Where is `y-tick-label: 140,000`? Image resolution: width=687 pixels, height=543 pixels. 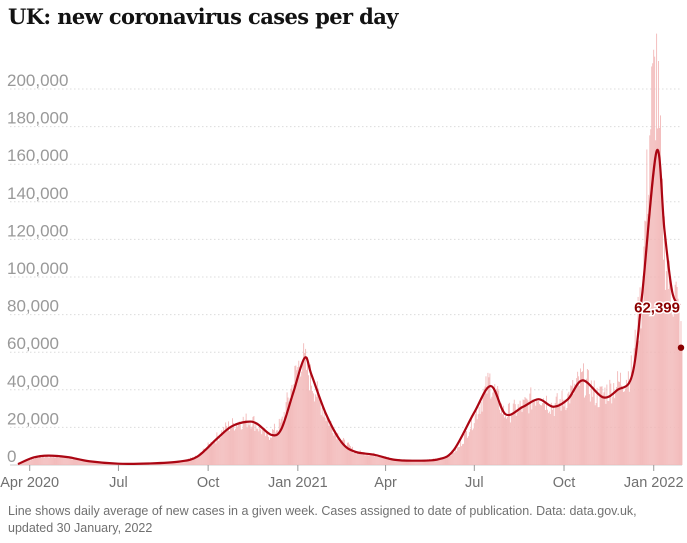
y-tick-label: 140,000 is located at coordinates (37, 193).